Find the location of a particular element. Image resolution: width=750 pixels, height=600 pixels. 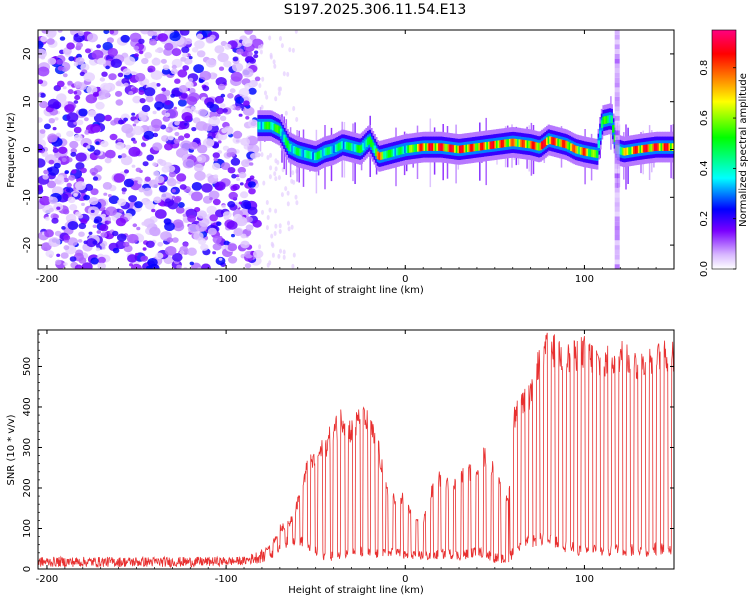

snr-y-label: SNR (10 * v/v) is located at coordinates (11, 449).